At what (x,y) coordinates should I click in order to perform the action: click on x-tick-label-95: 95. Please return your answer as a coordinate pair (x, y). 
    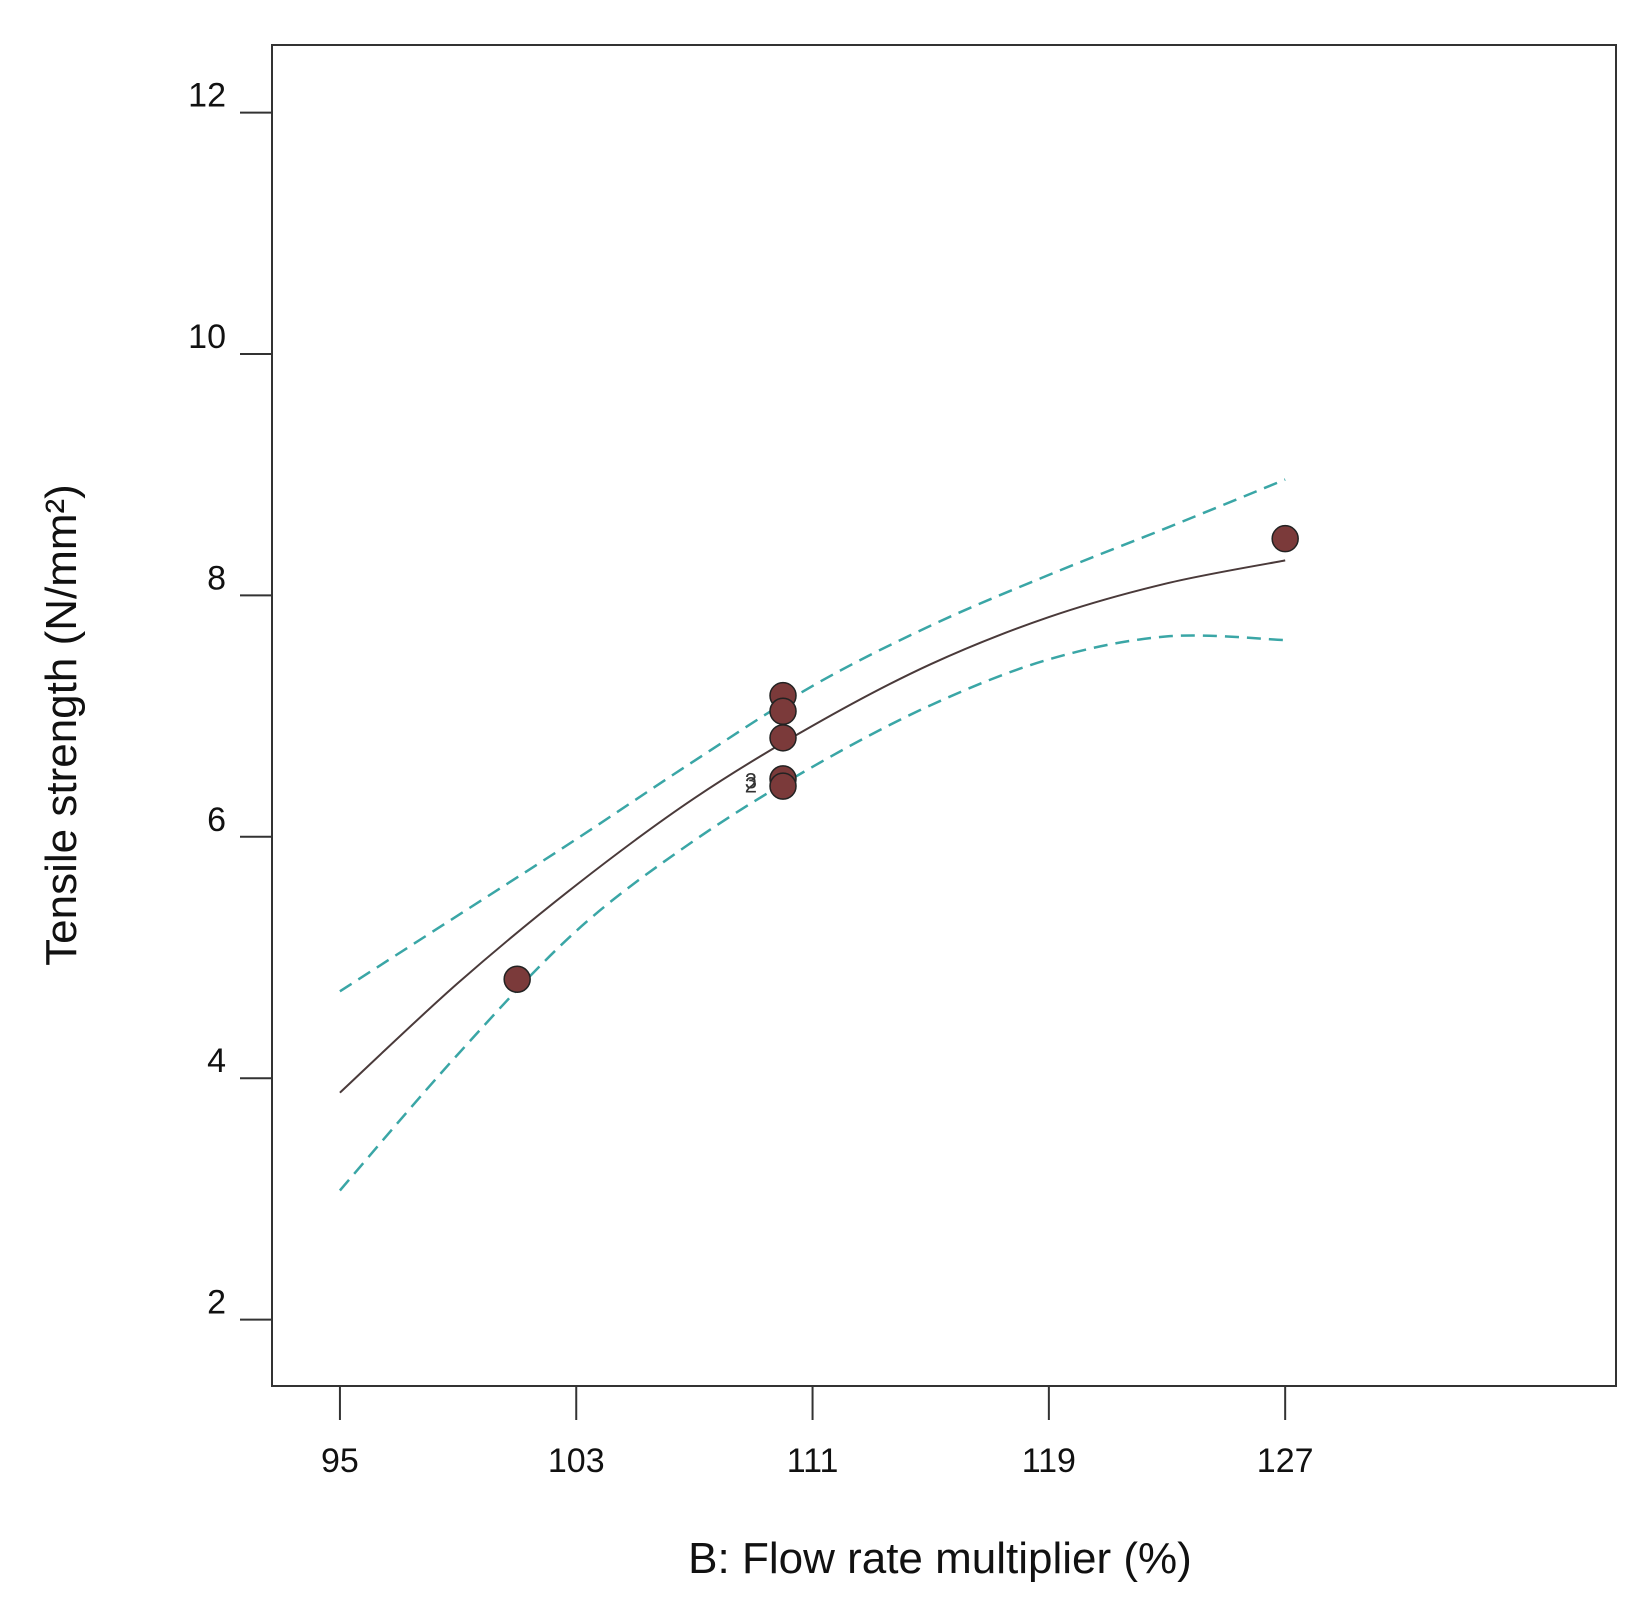
    Looking at the image, I should click on (340, 1461).